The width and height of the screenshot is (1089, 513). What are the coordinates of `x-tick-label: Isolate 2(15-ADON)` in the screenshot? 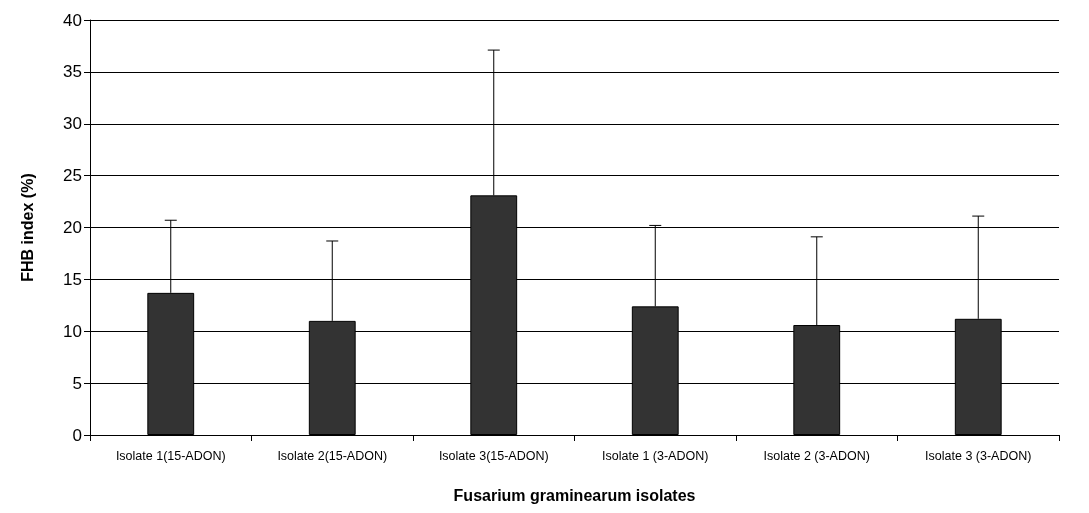 It's located at (332, 455).